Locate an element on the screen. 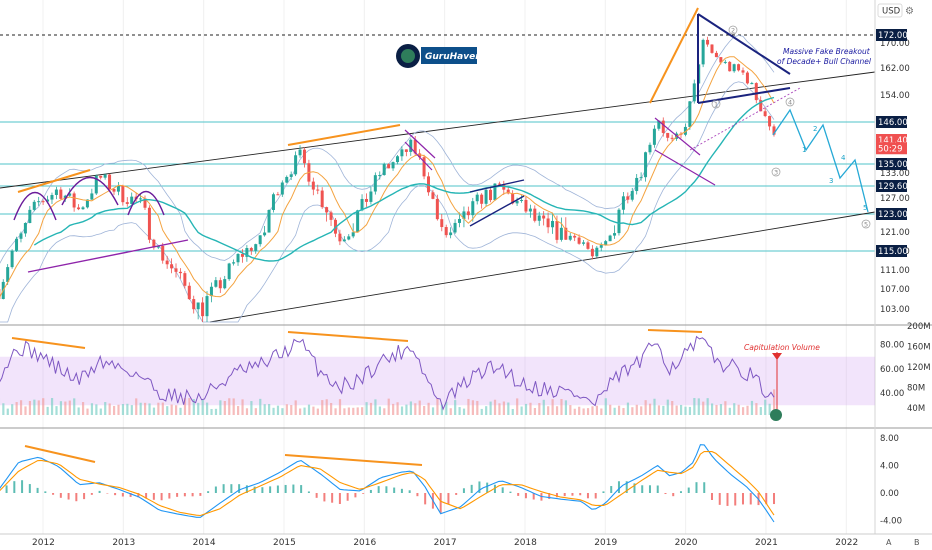 Image resolution: width=932 pixels, height=550 pixels. volume-tick-label: 200M is located at coordinates (919, 327).